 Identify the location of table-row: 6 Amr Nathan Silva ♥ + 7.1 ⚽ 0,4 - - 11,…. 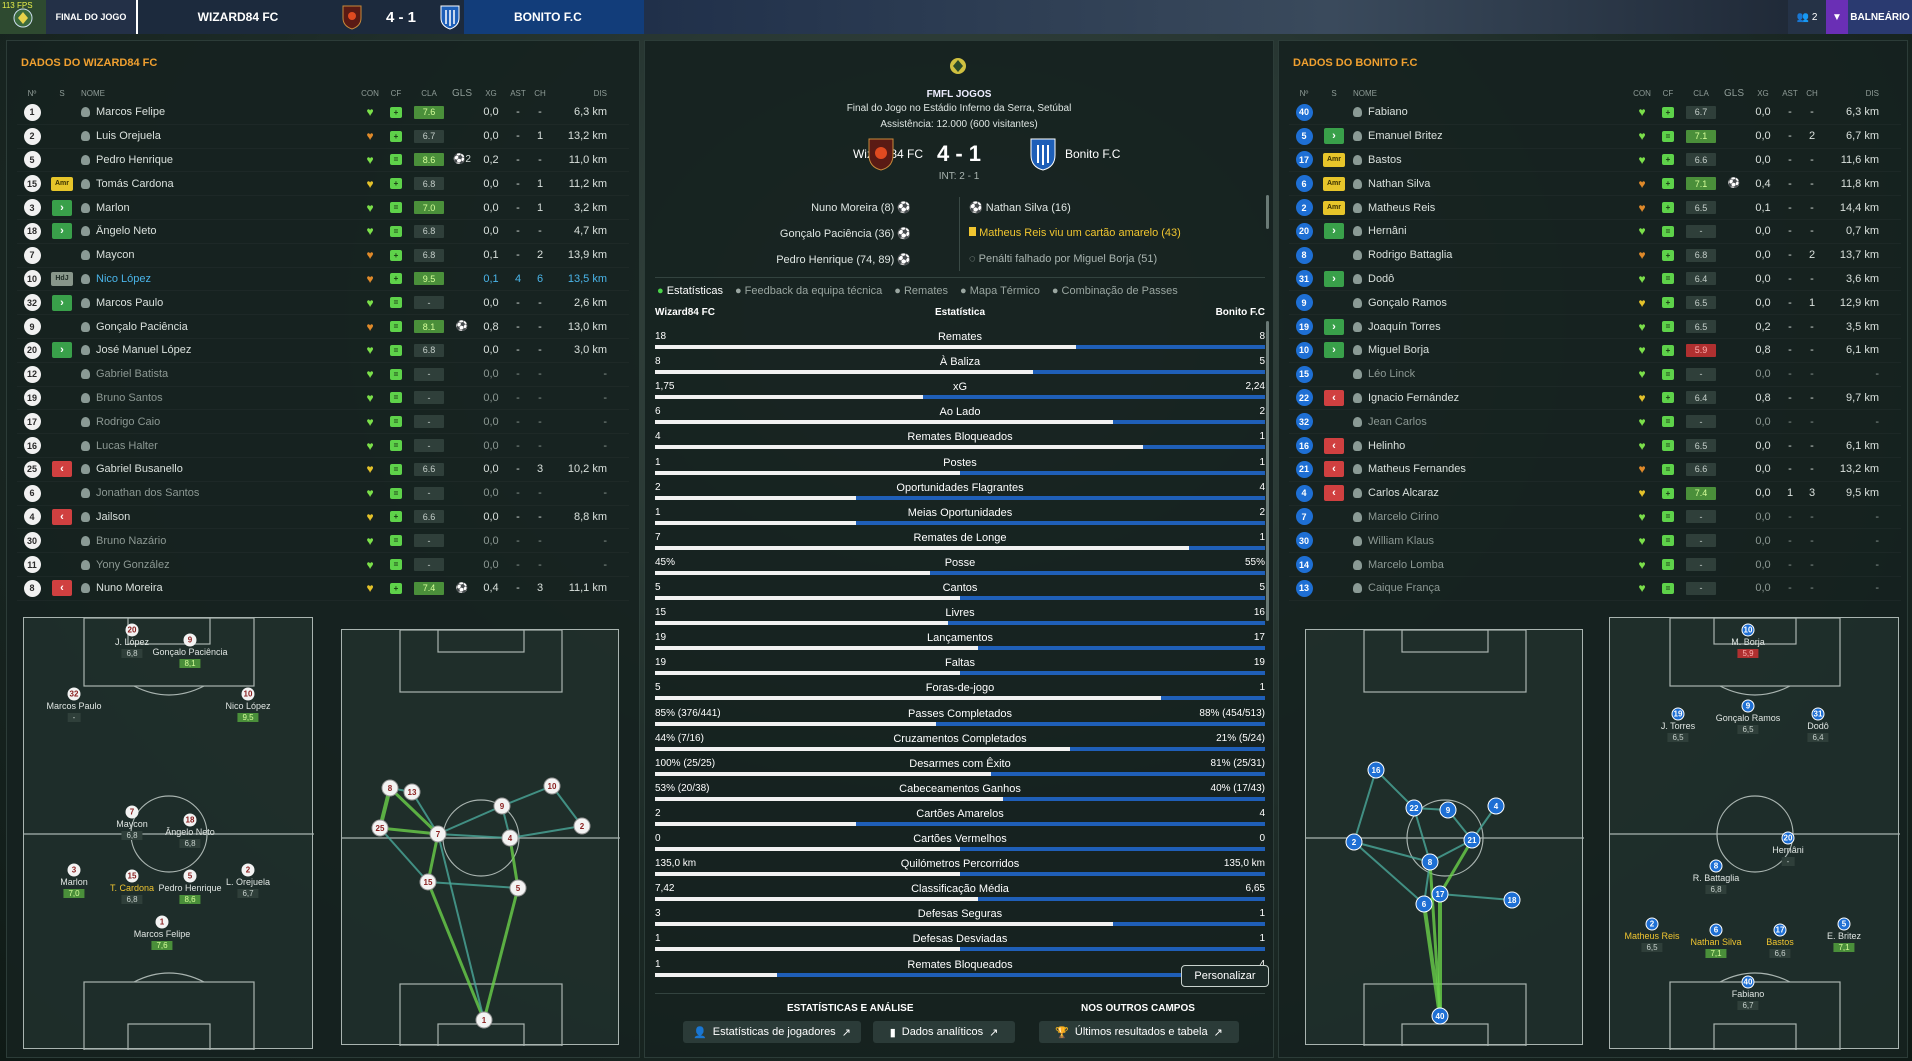
(1595, 184).